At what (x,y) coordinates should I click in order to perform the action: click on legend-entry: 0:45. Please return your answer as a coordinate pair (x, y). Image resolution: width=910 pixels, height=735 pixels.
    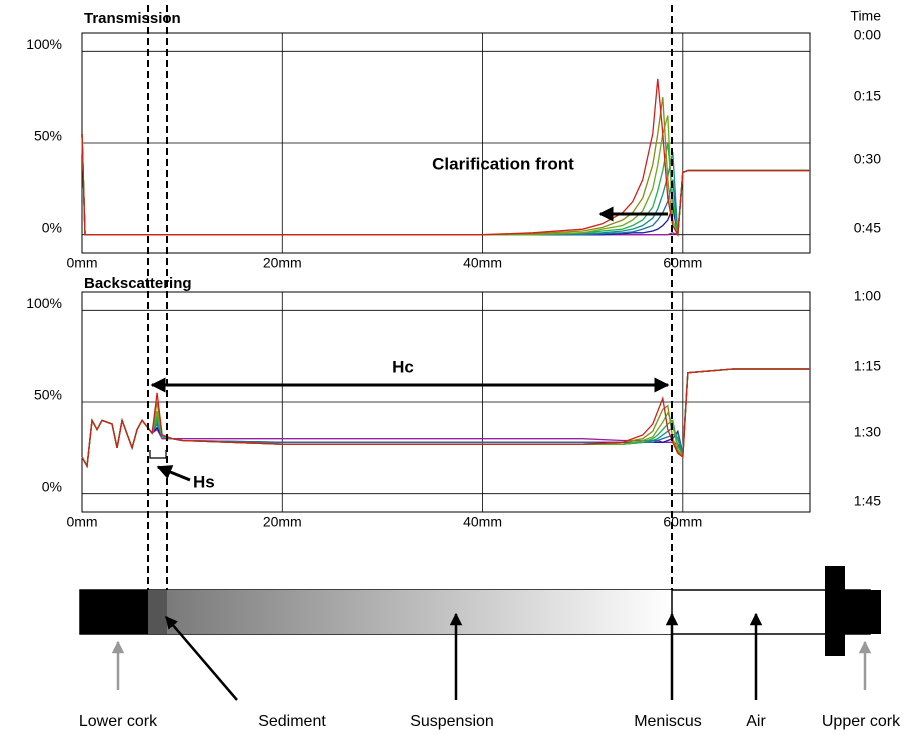
    Looking at the image, I should click on (867, 228).